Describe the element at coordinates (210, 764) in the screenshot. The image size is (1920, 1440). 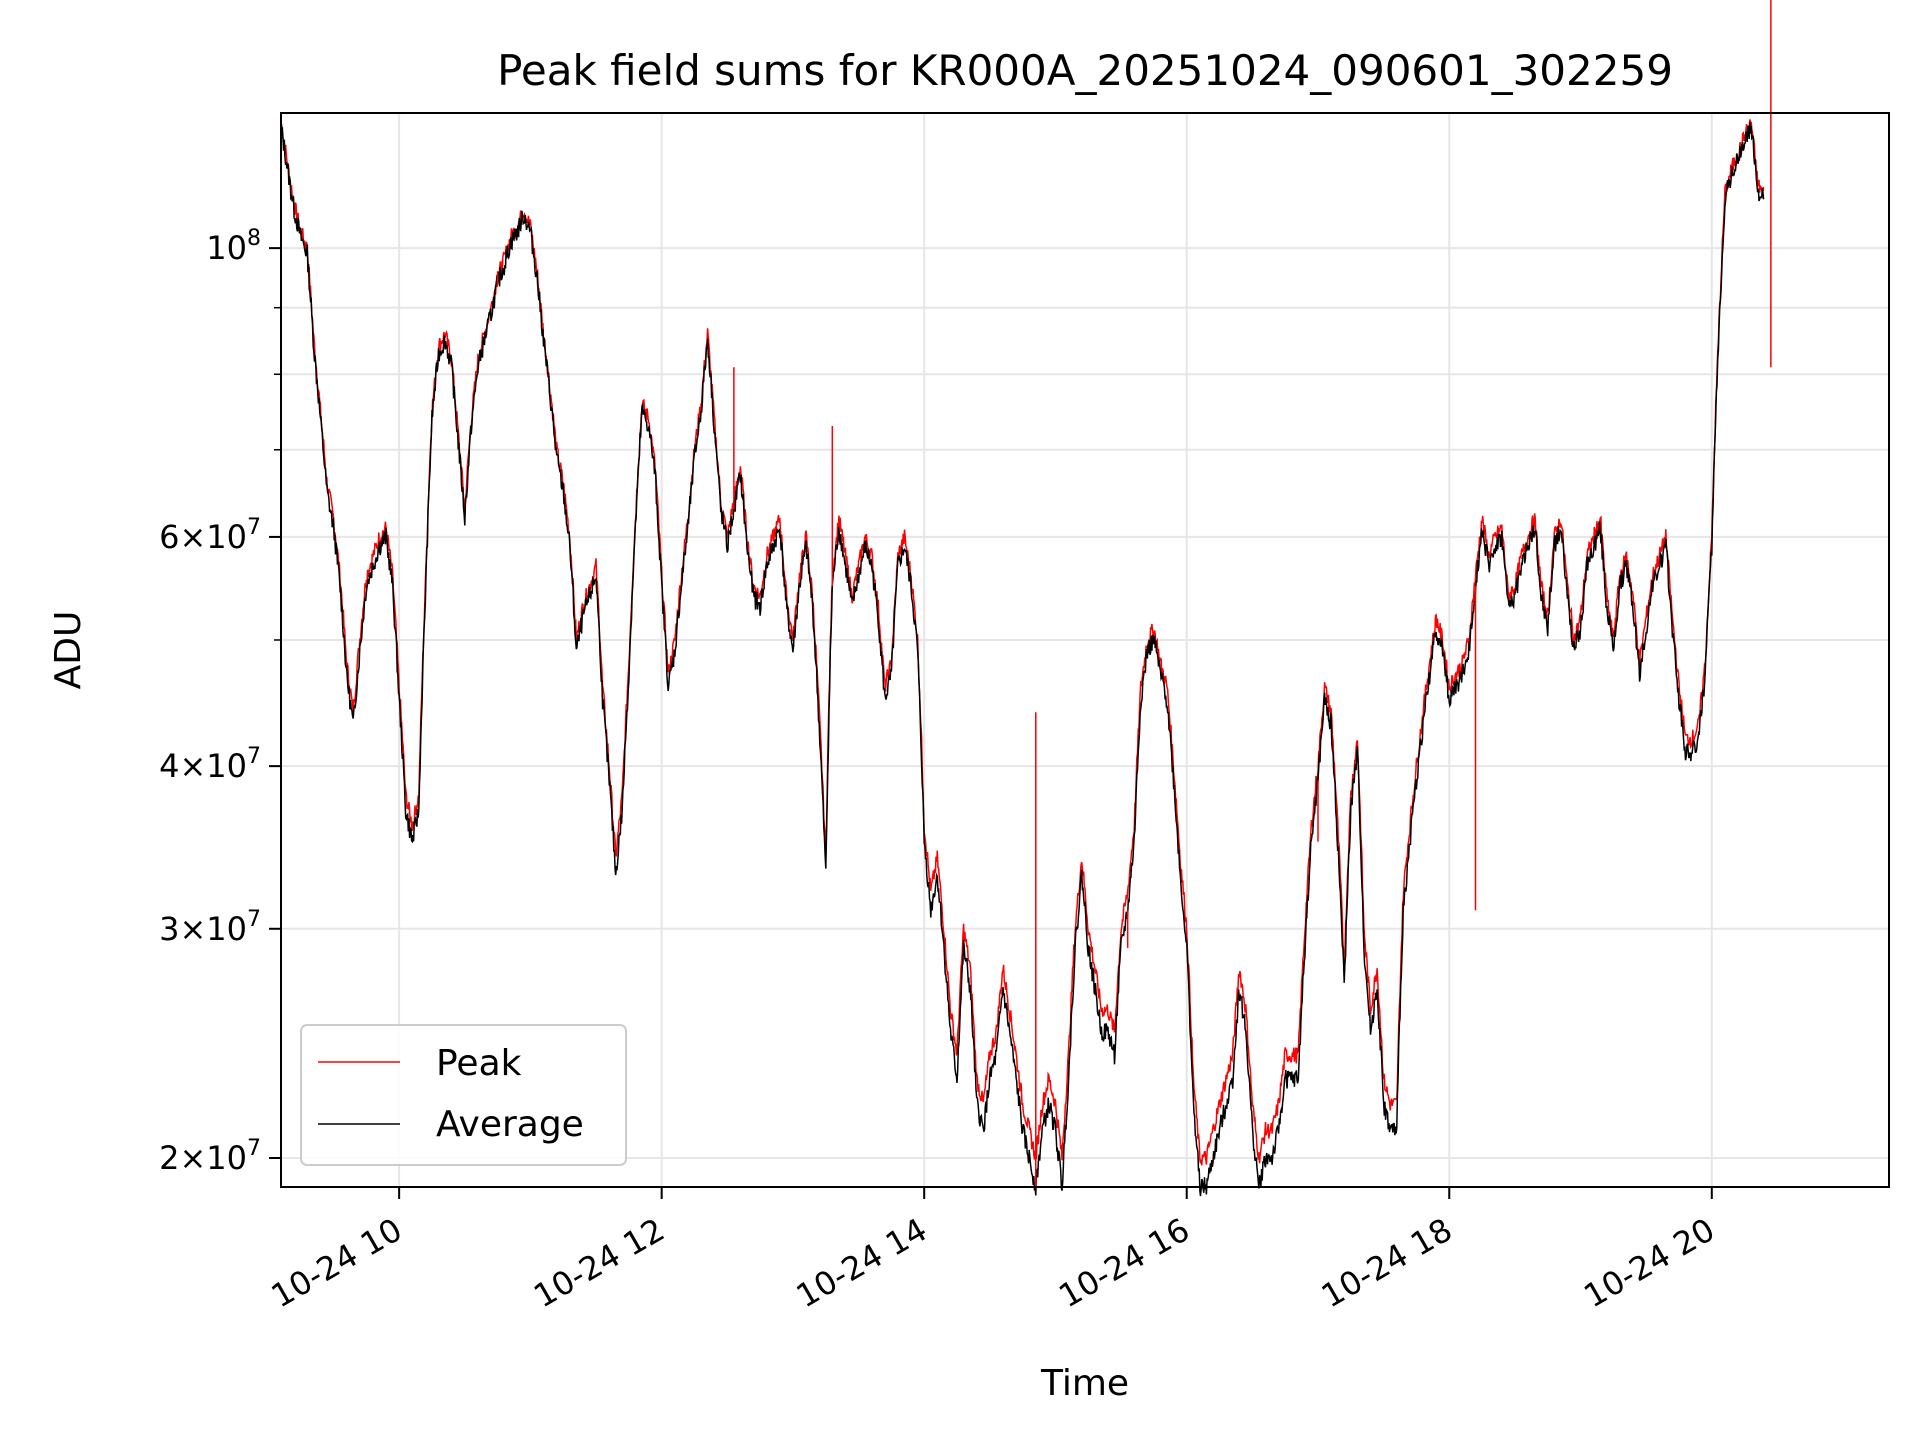
I see `y-tick-label: 4×107` at that location.